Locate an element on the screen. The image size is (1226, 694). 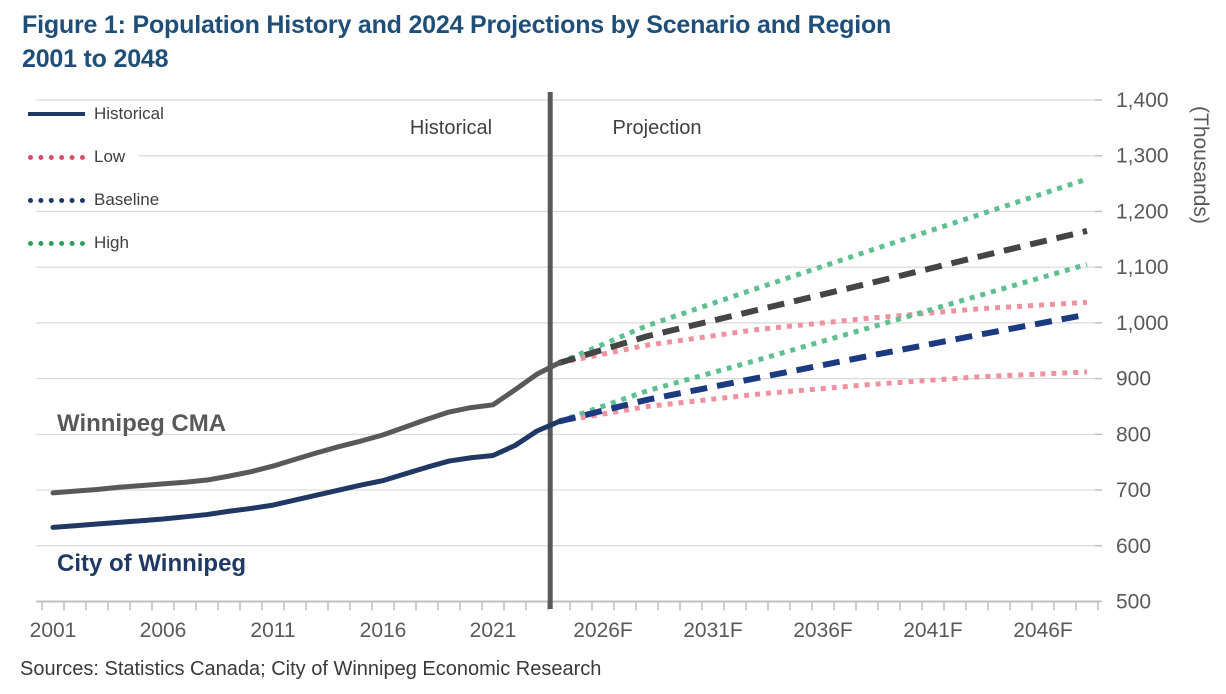
y-axis-tick-label: 1,100 is located at coordinates (1142, 267).